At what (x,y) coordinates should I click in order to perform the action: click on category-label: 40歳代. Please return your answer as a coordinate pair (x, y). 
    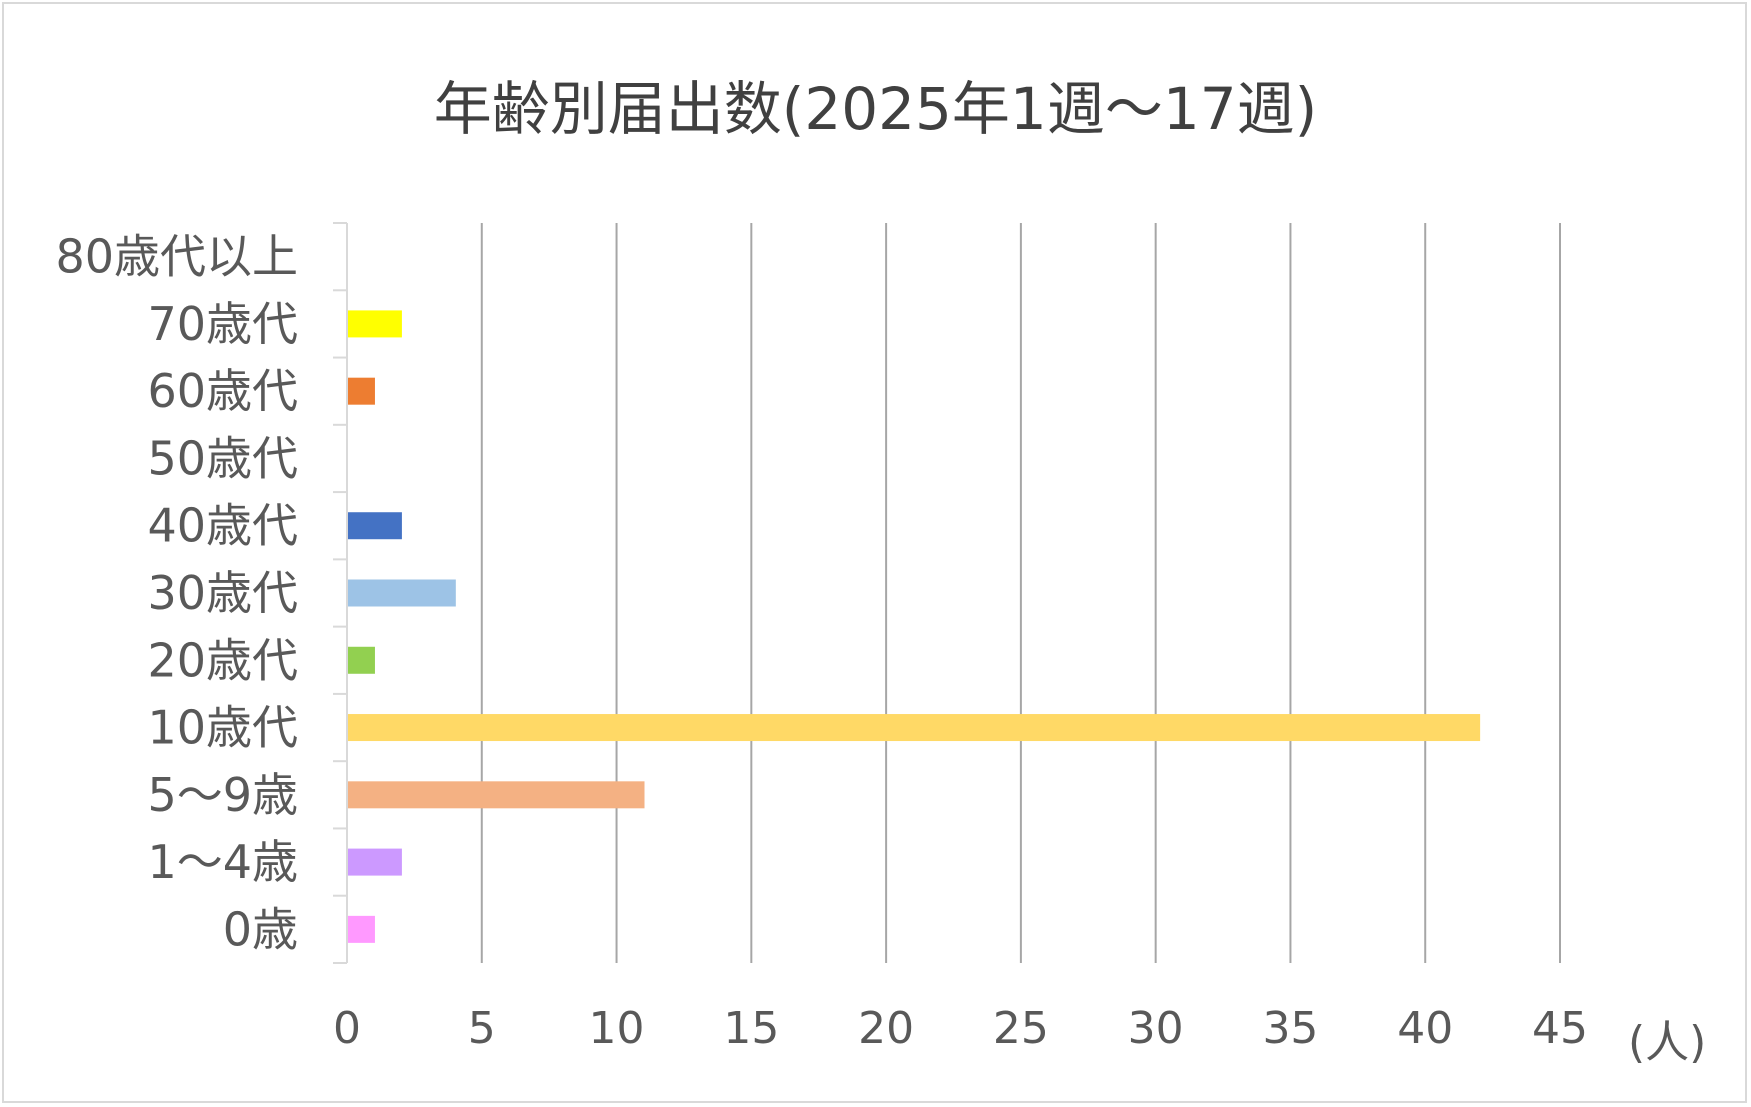
    Looking at the image, I should click on (222, 526).